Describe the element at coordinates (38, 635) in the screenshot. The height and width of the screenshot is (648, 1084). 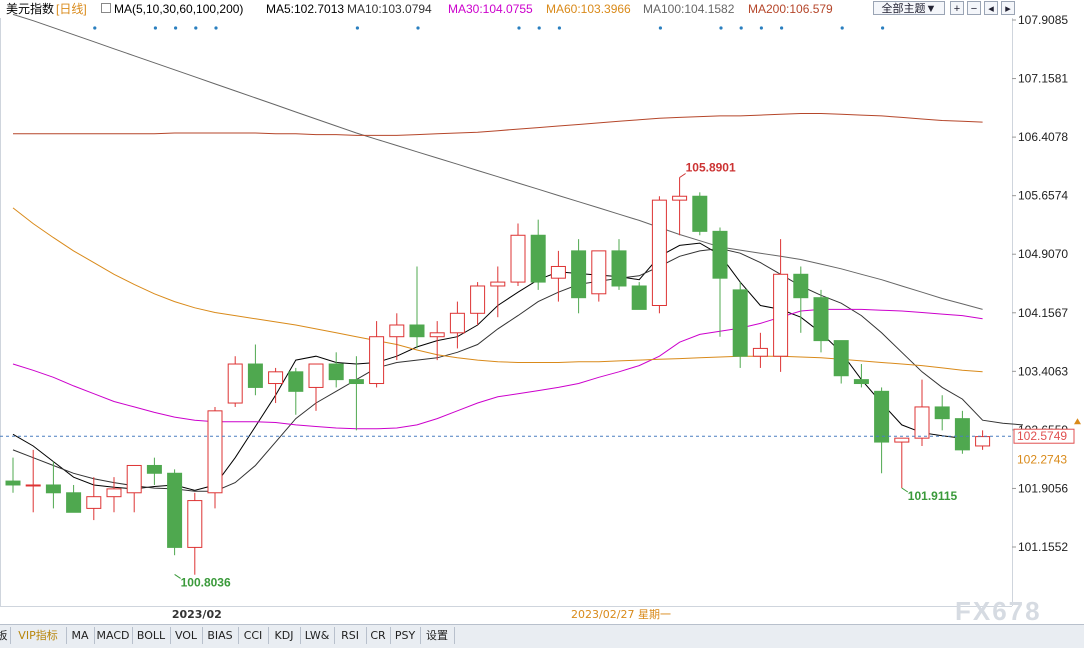
I see `indicator-tab: VIP指标` at that location.